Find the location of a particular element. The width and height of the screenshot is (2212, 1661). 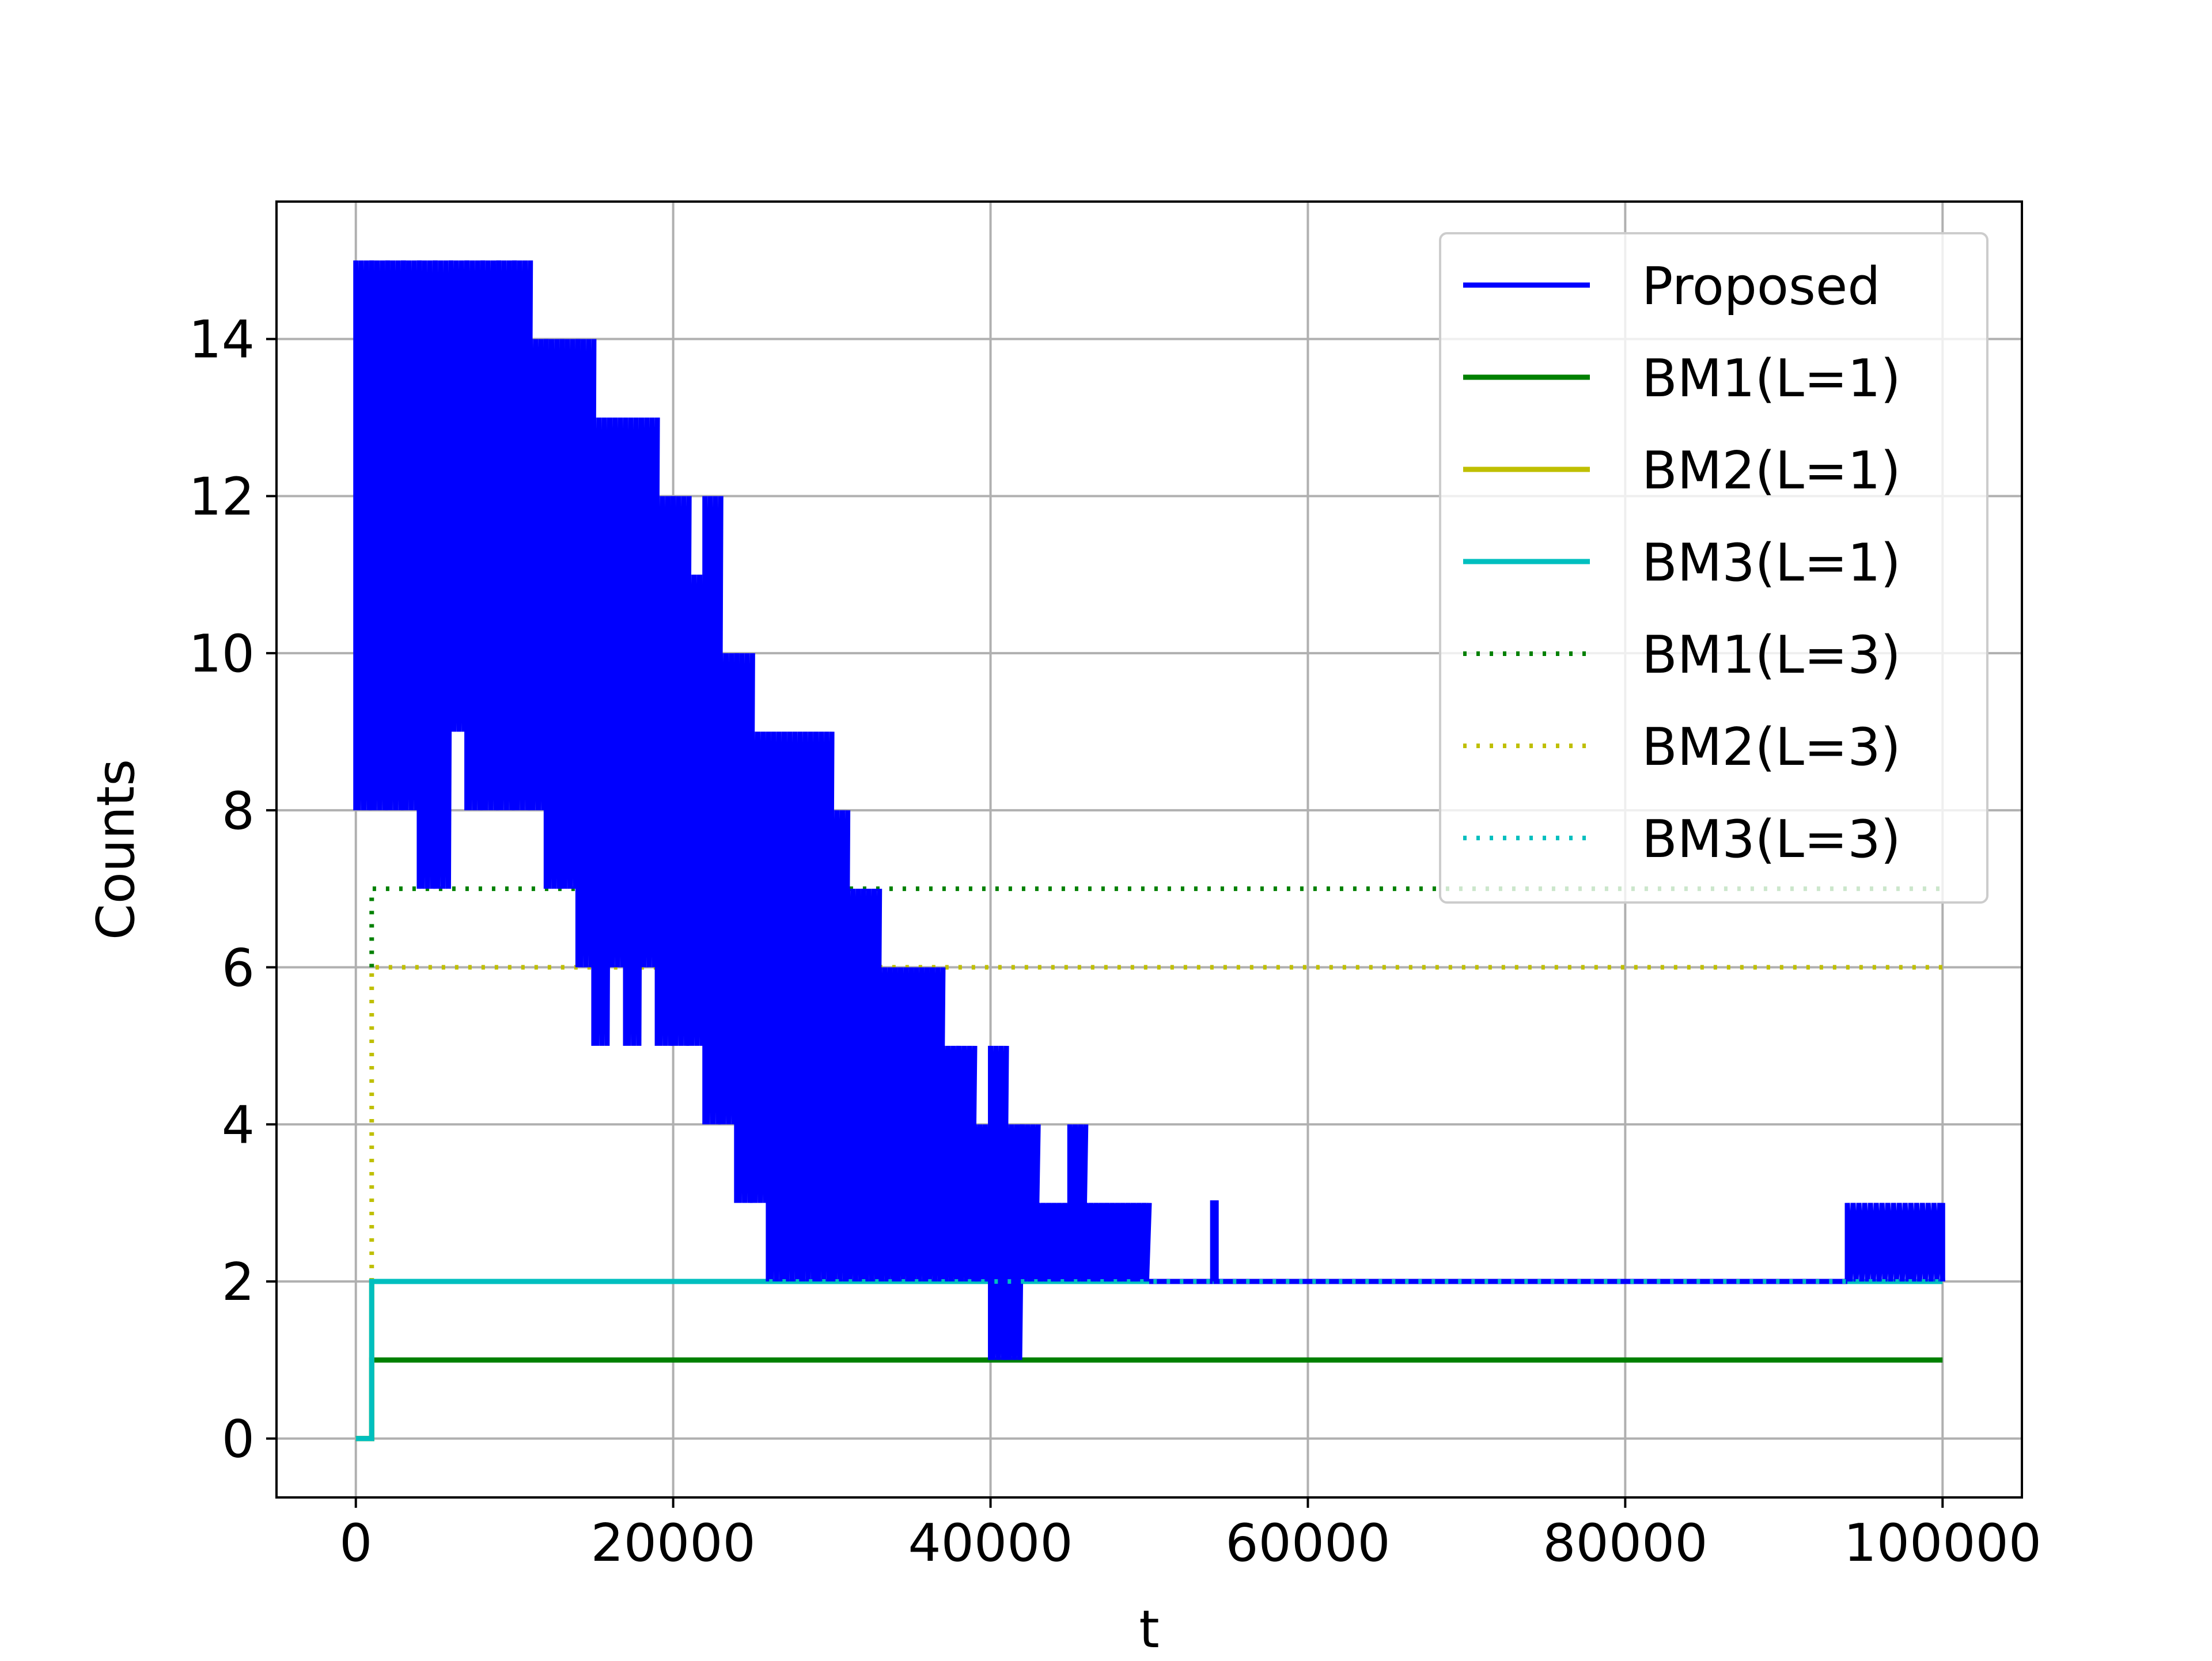

x-tick-label: 0 is located at coordinates (355, 1543).